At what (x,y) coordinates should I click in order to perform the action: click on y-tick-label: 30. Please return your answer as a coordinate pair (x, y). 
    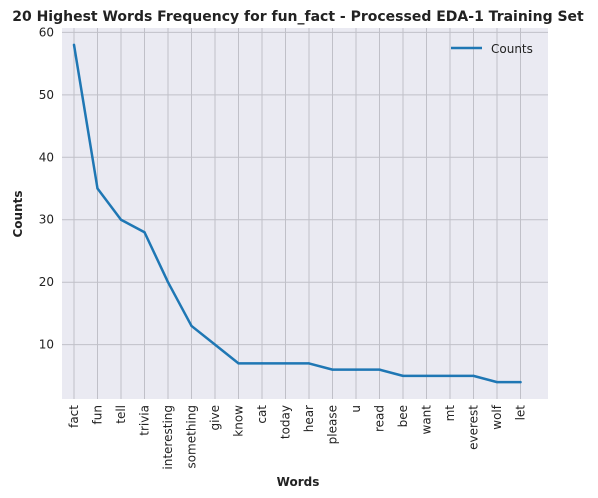
    Looking at the image, I should click on (46, 220).